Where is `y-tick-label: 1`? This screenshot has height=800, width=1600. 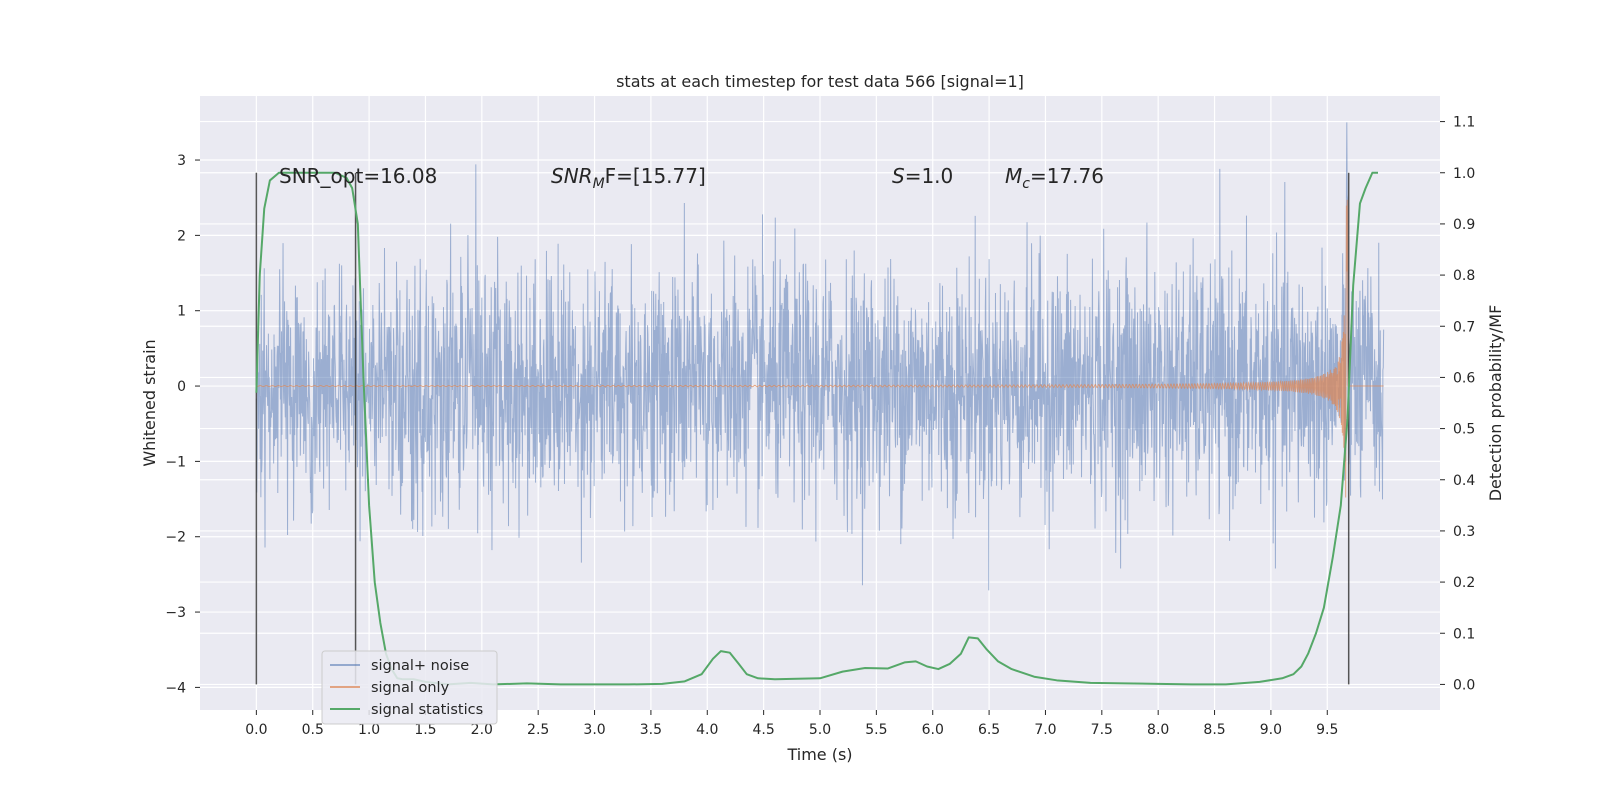
y-tick-label: 1 is located at coordinates (181, 312).